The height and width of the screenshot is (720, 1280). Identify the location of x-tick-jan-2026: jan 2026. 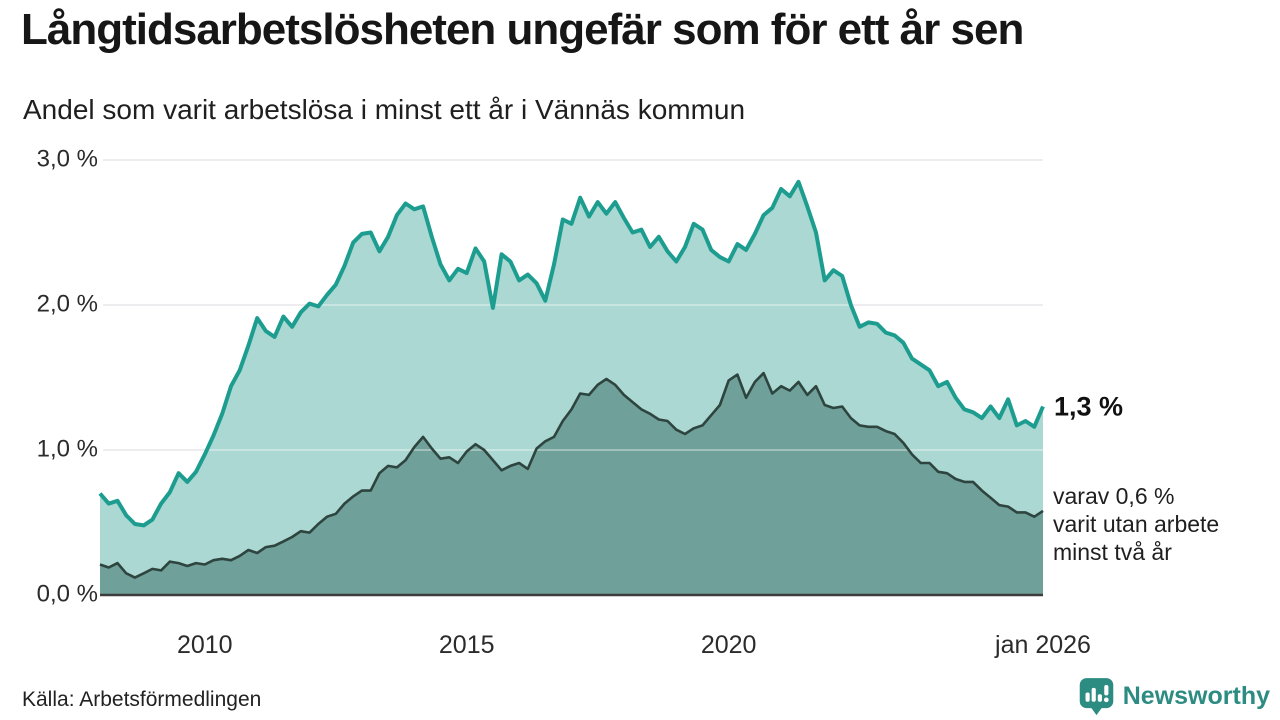
(1043, 645).